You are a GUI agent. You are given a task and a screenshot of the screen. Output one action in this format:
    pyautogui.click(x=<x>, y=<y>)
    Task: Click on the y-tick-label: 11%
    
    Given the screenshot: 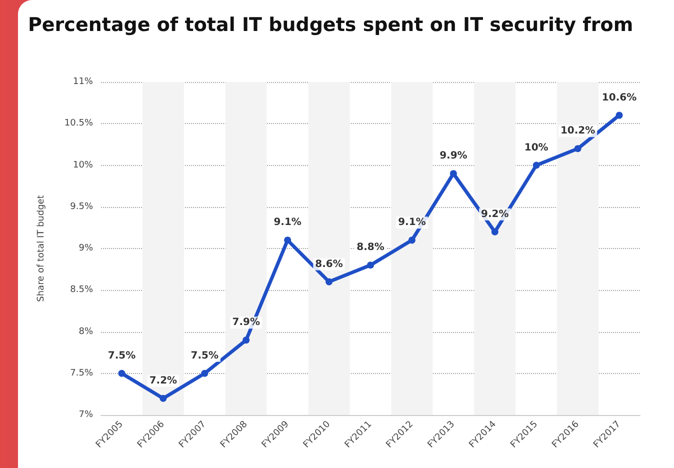 What is the action you would take?
    pyautogui.click(x=83, y=82)
    